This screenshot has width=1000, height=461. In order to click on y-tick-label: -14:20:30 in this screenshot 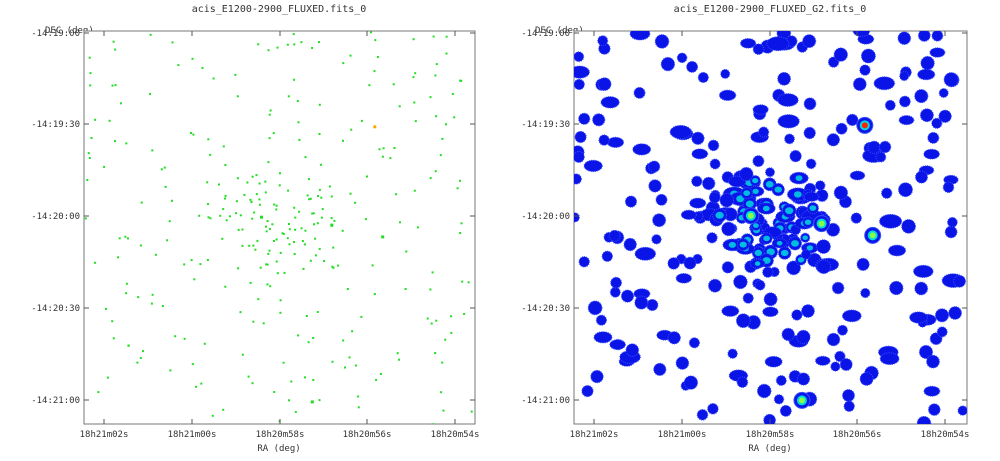, I will do `click(545, 309)`.